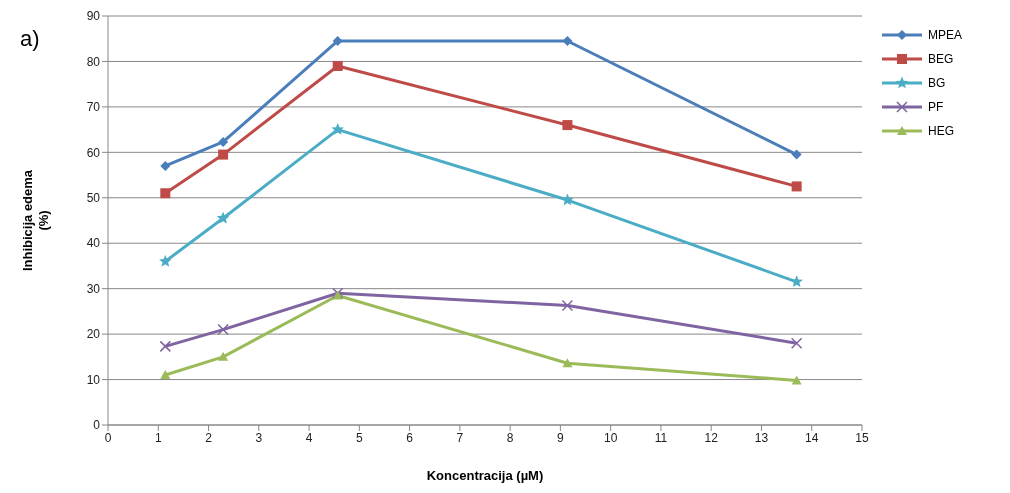 This screenshot has width=1010, height=493. I want to click on x-tick-label: 13, so click(761, 437).